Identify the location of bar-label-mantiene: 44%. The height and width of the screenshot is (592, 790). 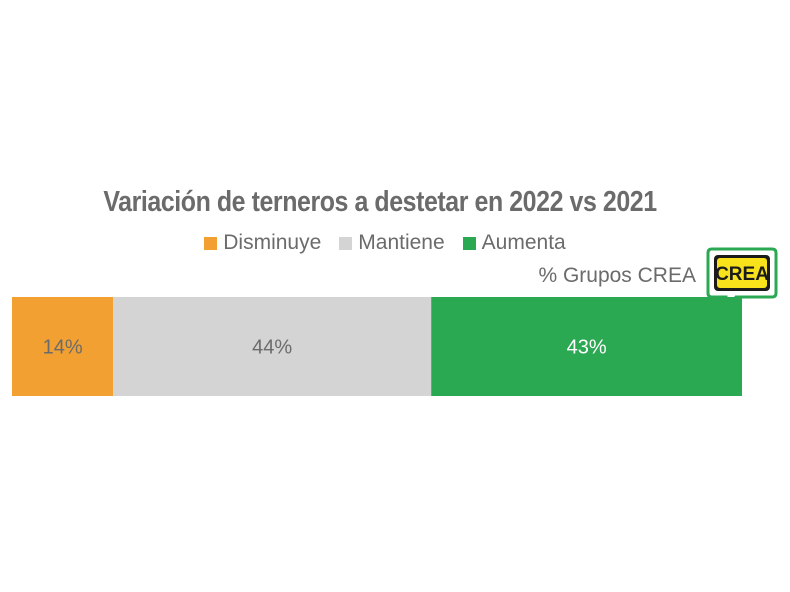
(272, 348).